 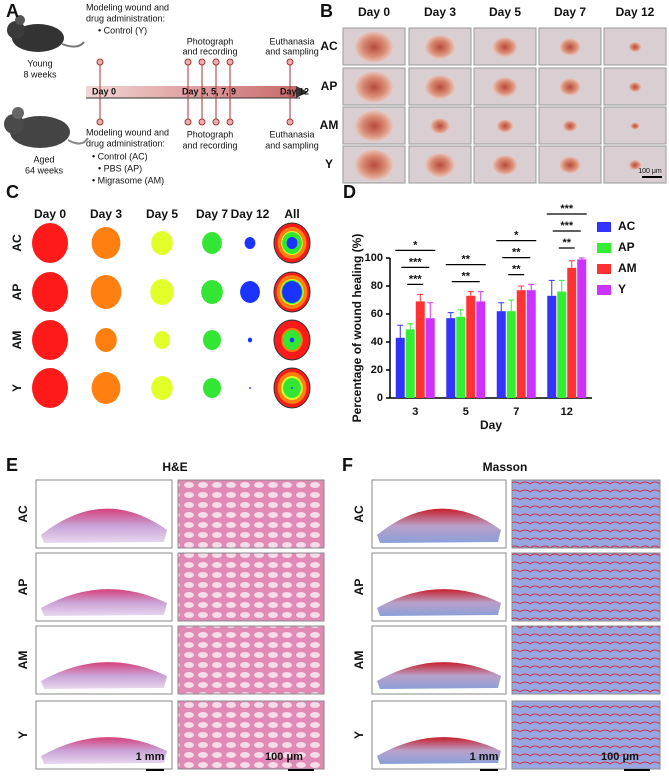 What do you see at coordinates (209, 91) in the screenshot?
I see `label: Day 3, 5, 7, 9` at bounding box center [209, 91].